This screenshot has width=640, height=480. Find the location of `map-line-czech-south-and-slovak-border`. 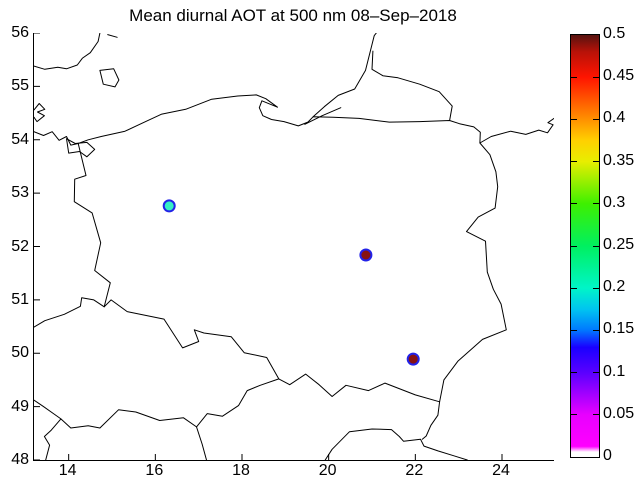

map-line-czech-south-and-slovak-border is located at coordinates (157, 403).